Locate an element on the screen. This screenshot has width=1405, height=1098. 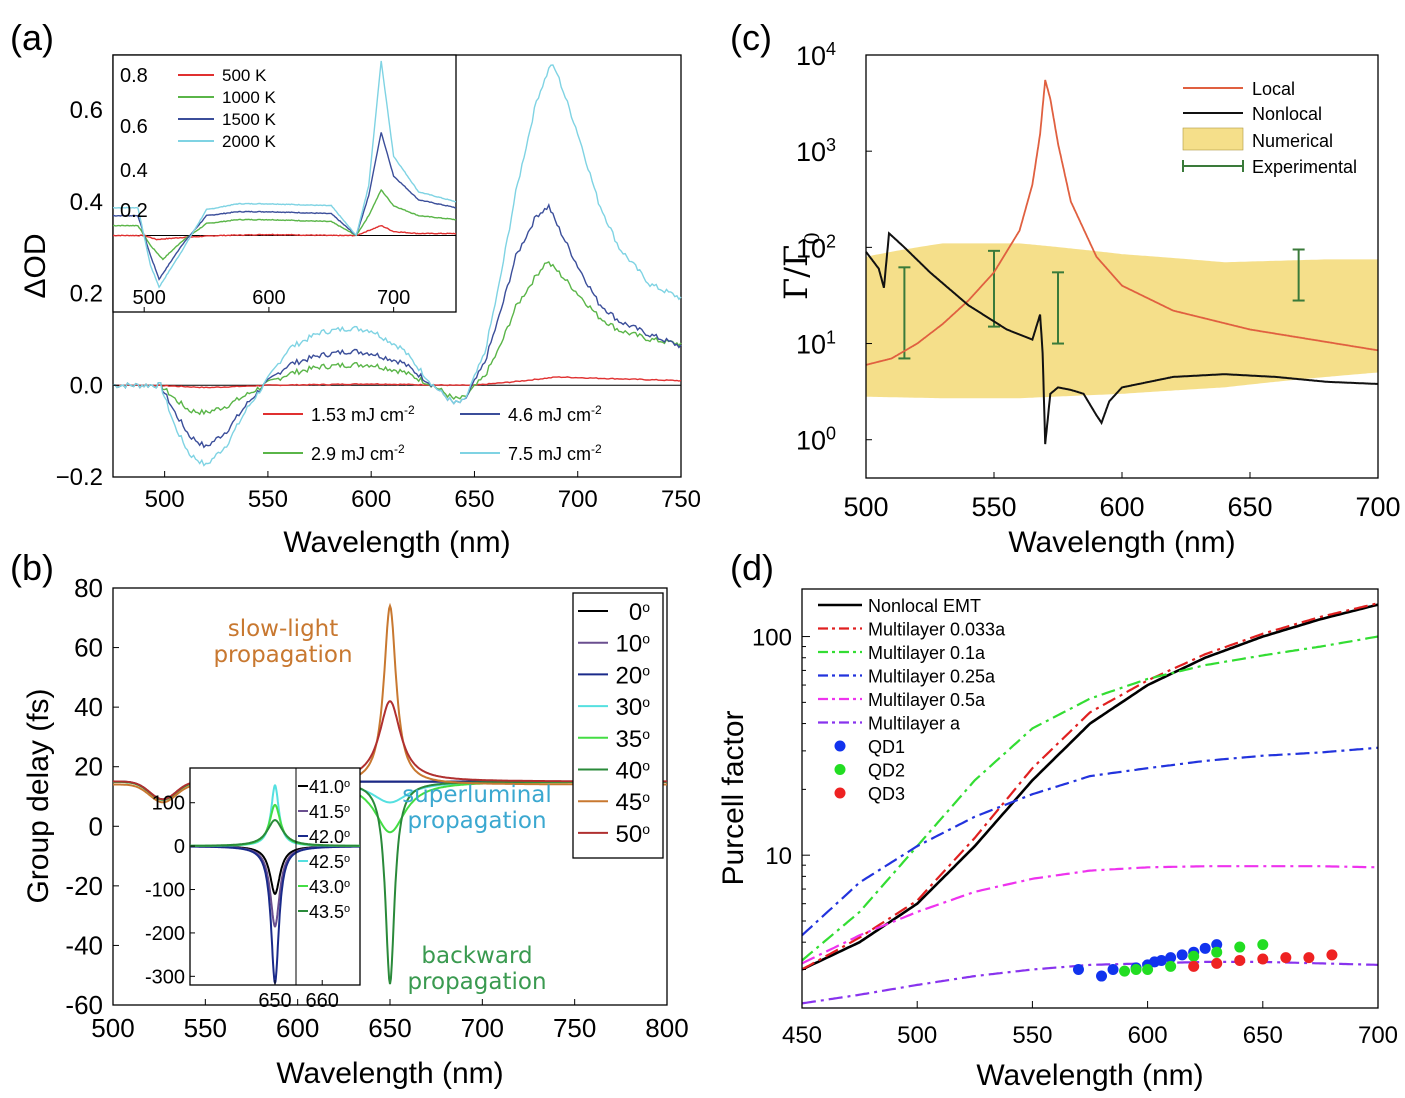
y-tick-label: 10⁰ is located at coordinates (816, 440).